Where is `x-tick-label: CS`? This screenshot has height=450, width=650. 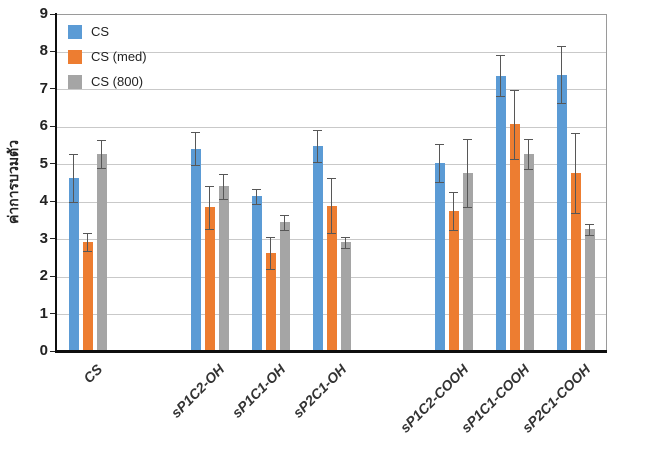
x-tick-label: CS is located at coordinates (92, 374).